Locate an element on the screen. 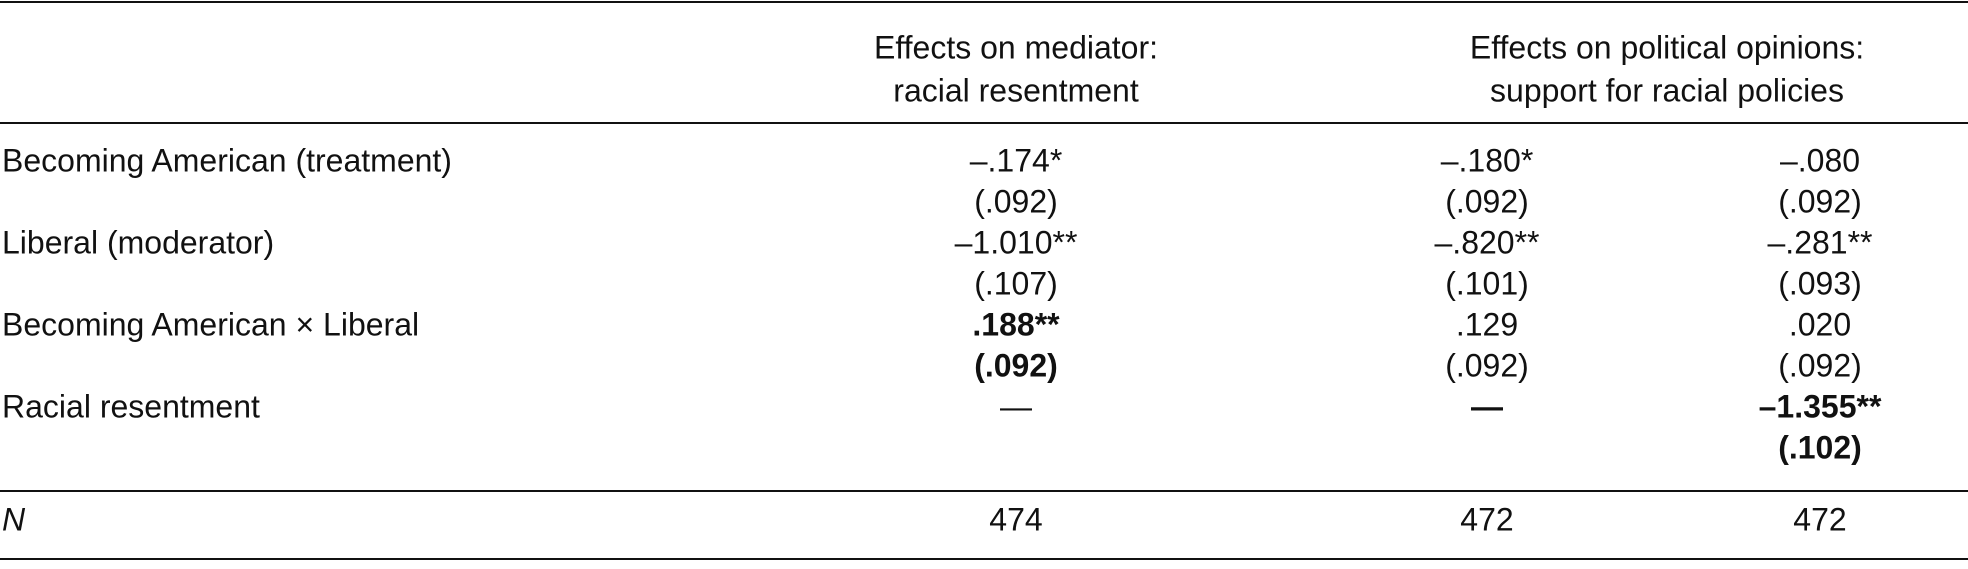 The image size is (1968, 569). column-group-header: Effects on political opinions: is located at coordinates (1667, 47).